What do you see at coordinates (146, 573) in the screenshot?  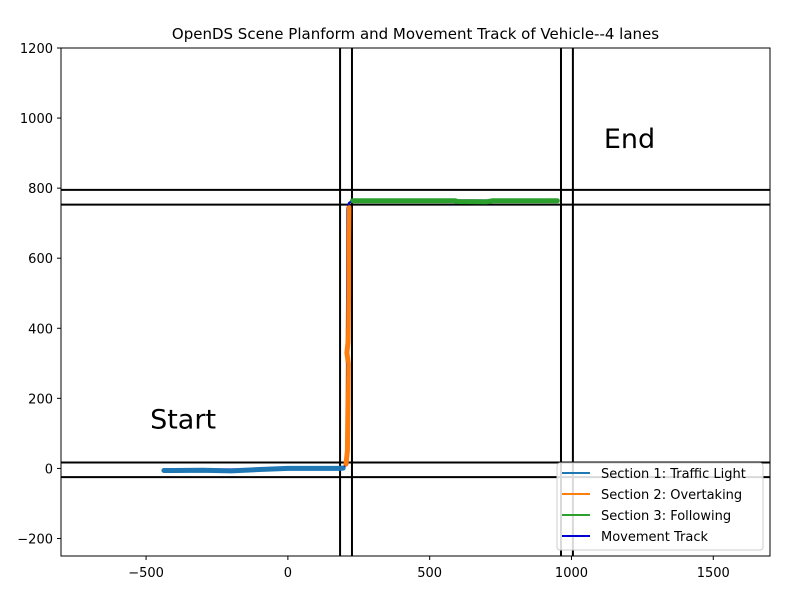 I see `x-tick-label: −500` at bounding box center [146, 573].